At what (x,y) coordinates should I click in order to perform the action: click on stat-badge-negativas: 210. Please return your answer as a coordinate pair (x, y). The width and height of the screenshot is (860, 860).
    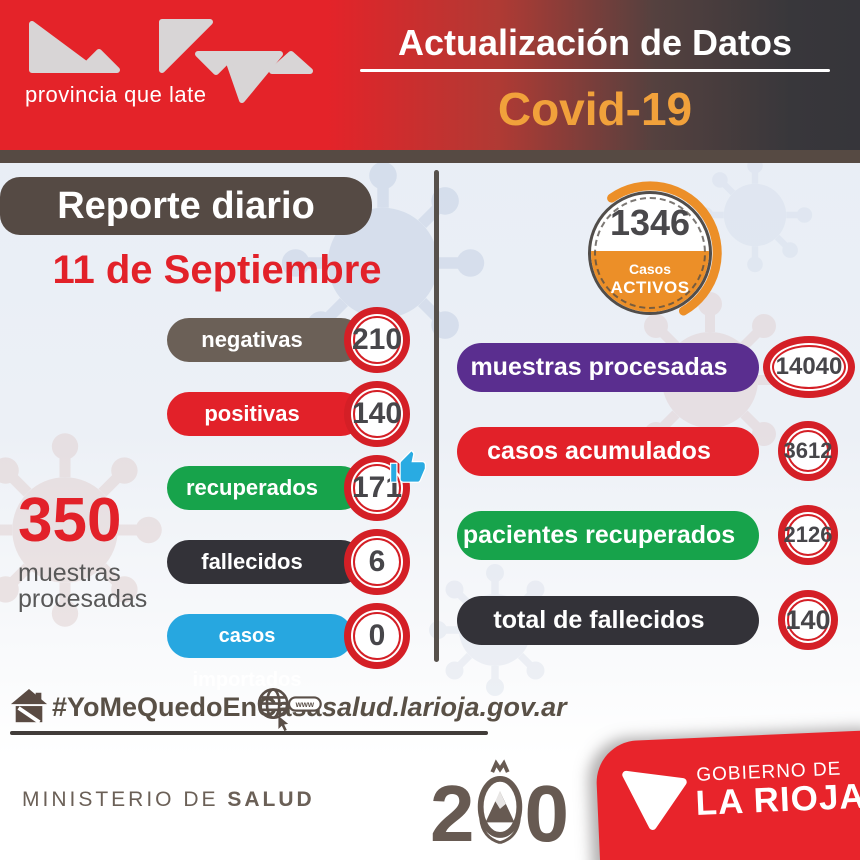
    Looking at the image, I should click on (377, 340).